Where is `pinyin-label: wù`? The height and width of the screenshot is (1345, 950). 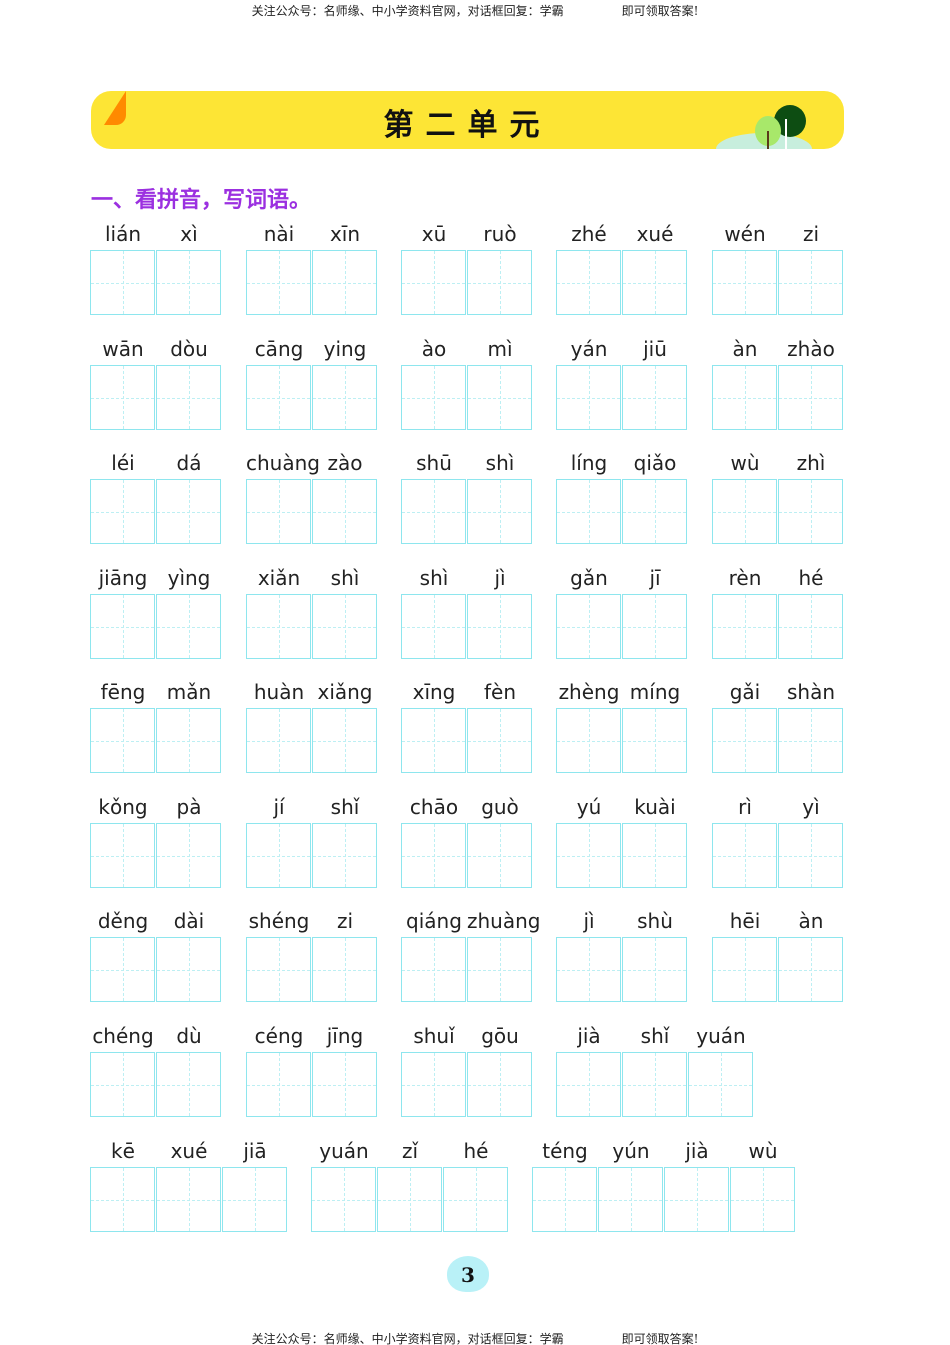
pinyin-label: wù is located at coordinates (763, 1151).